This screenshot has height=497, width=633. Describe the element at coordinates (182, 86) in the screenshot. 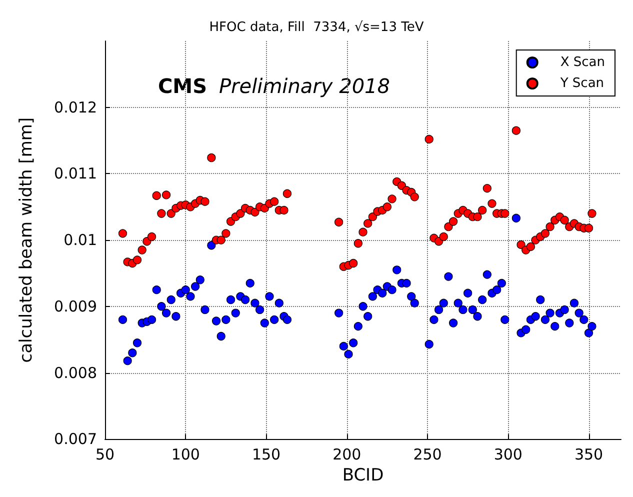

I see `annotation: CMS` at that location.